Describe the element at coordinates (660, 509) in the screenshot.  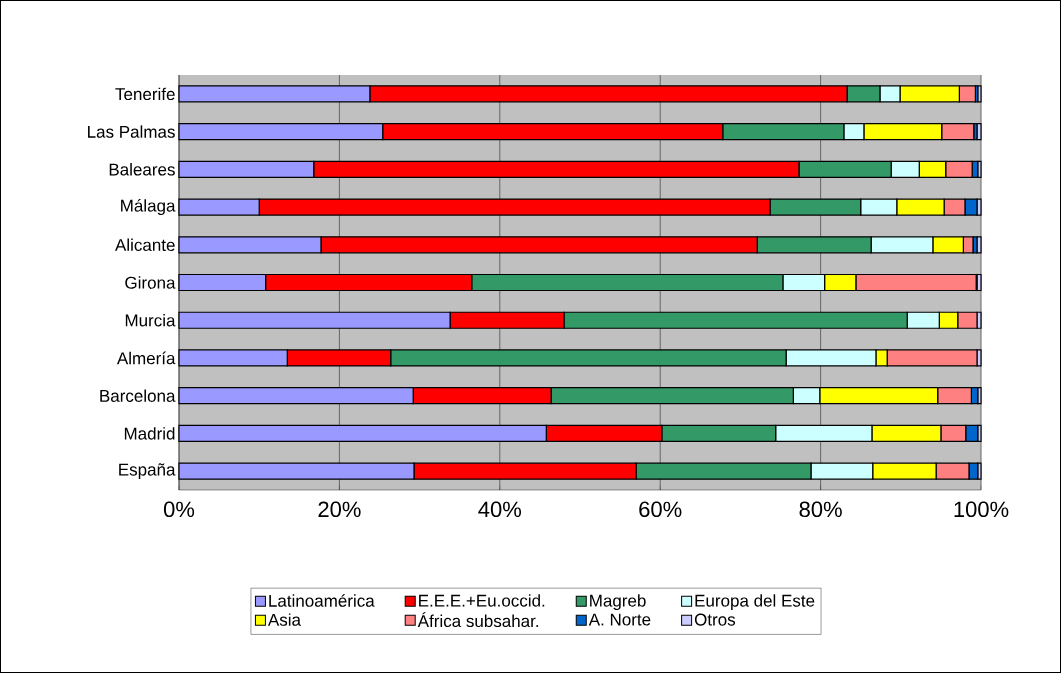
I see `x-tick-label: 60%` at that location.